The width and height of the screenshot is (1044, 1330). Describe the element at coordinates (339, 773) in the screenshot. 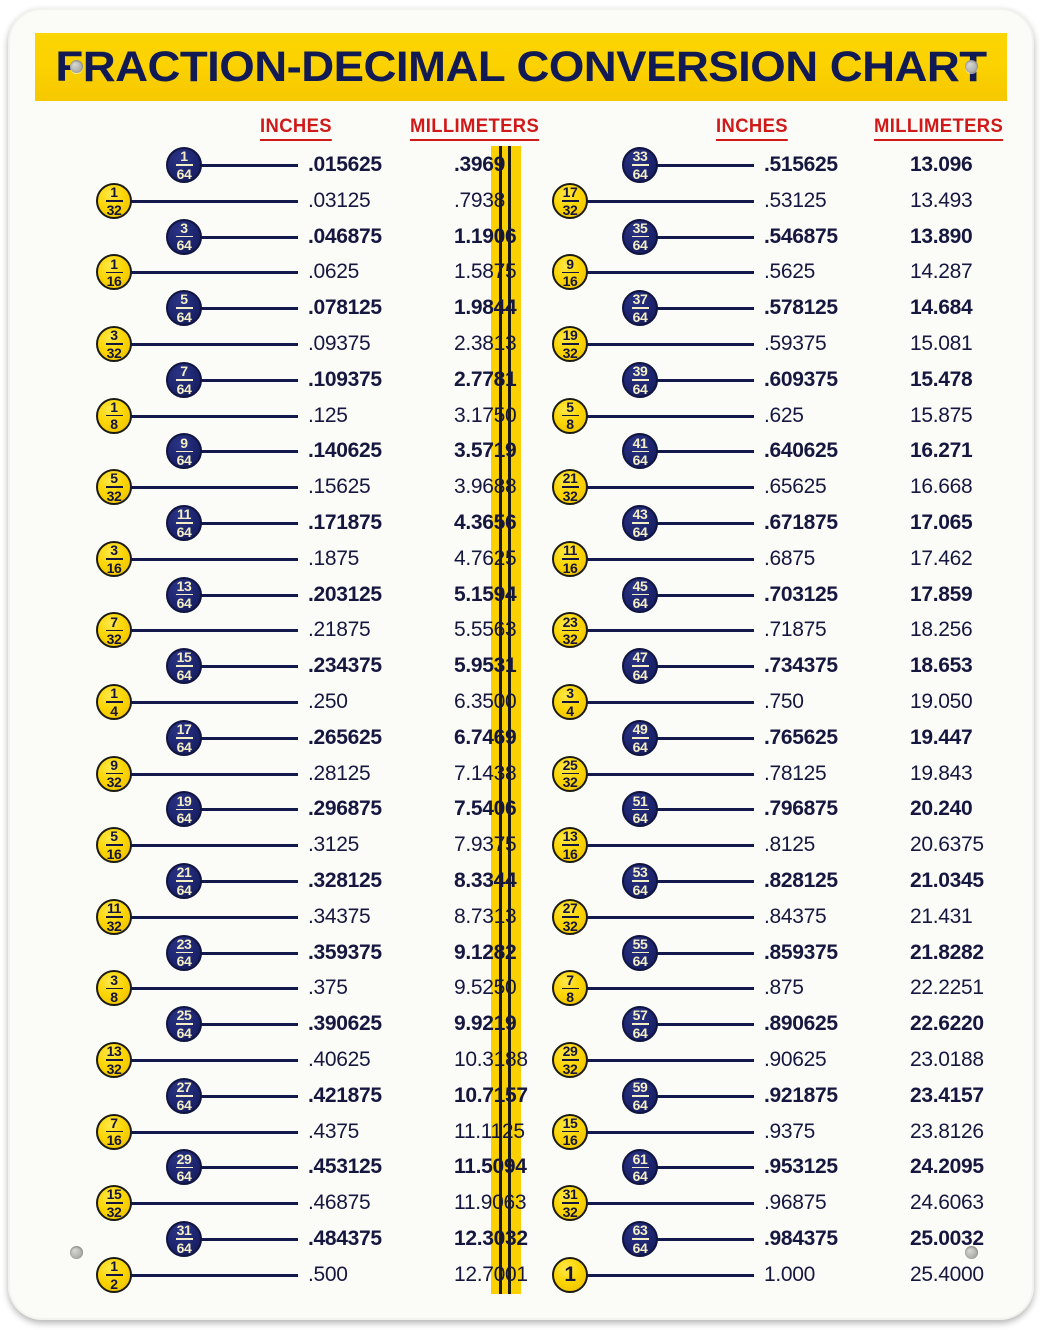

I see `inches-value: .28125` at that location.